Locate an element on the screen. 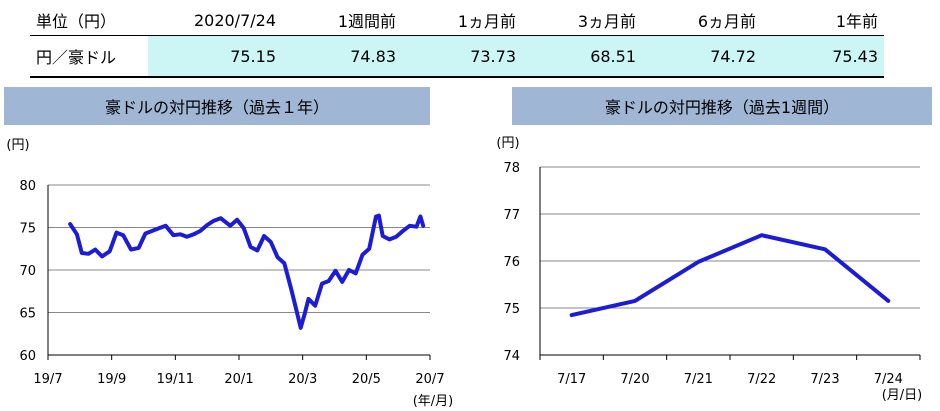 This screenshot has height=411, width=940. y-tick-label: 74 is located at coordinates (511, 356).